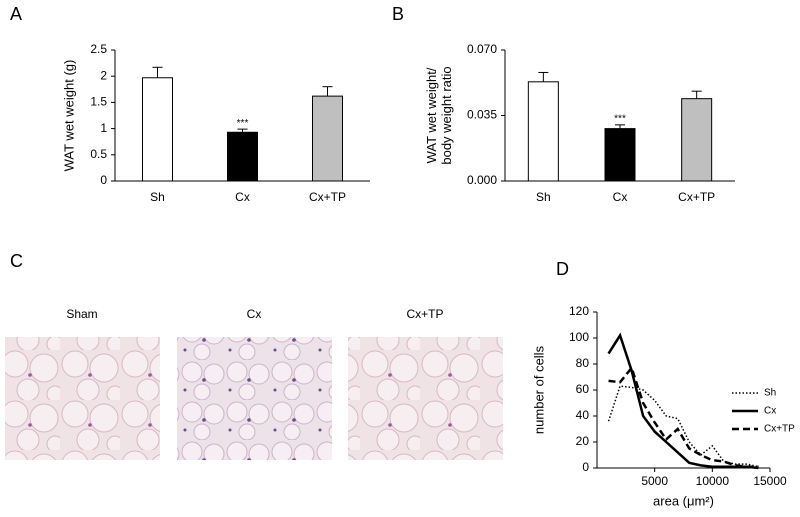 The width and height of the screenshot is (800, 517). Describe the element at coordinates (98, 49) in the screenshot. I see `y-tick-label: 2.5` at that location.